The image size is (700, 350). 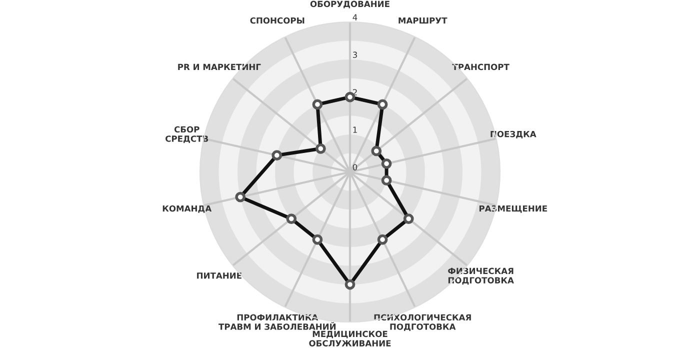 What do you see at coordinates (513, 209) in the screenshot?
I see `spoke-label: РАЗМЕЩЕНИЕ` at bounding box center [513, 209].